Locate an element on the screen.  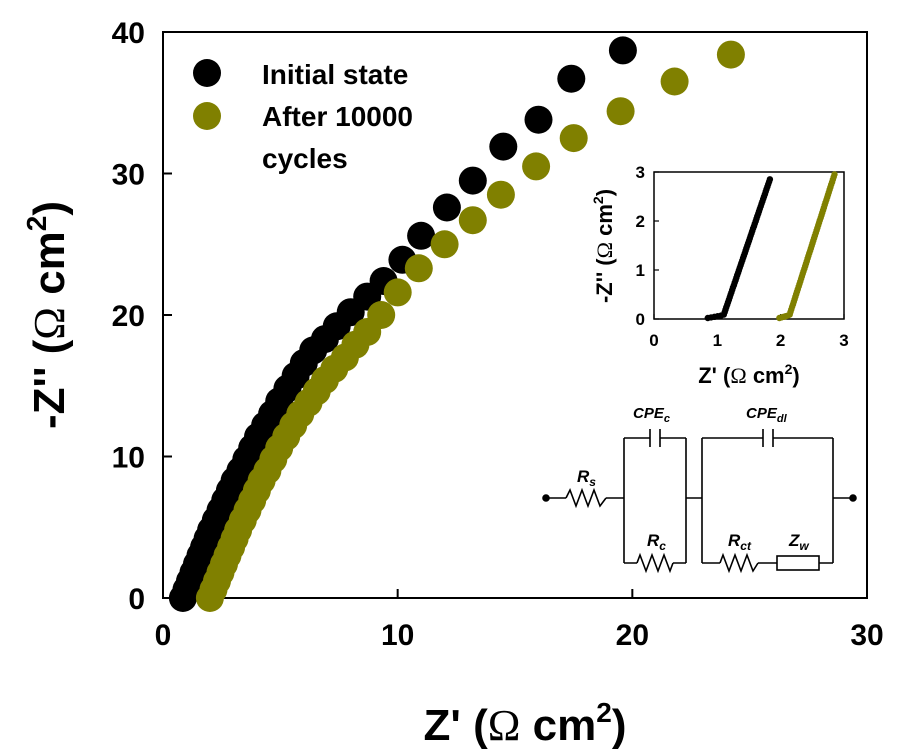
y-tick-label: 10 is located at coordinates (128, 458).